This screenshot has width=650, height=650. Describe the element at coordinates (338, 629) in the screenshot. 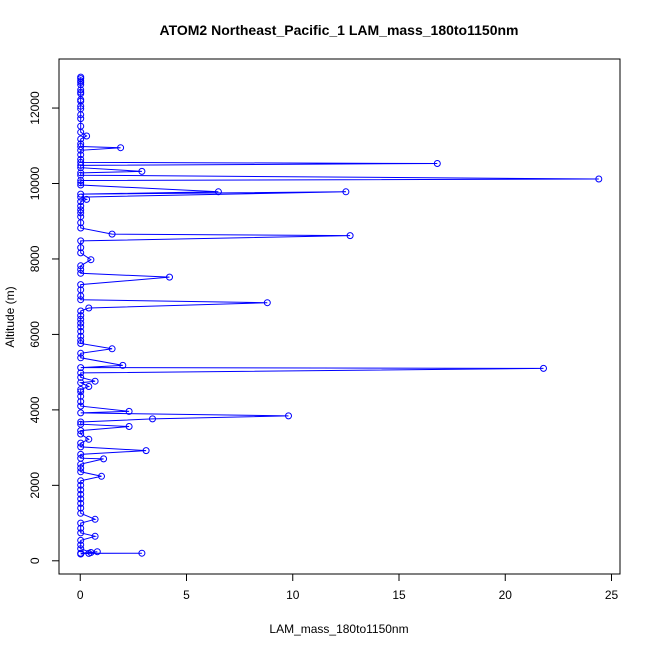

I see `x-axis-label: LAM_mass_180to1150nm` at that location.